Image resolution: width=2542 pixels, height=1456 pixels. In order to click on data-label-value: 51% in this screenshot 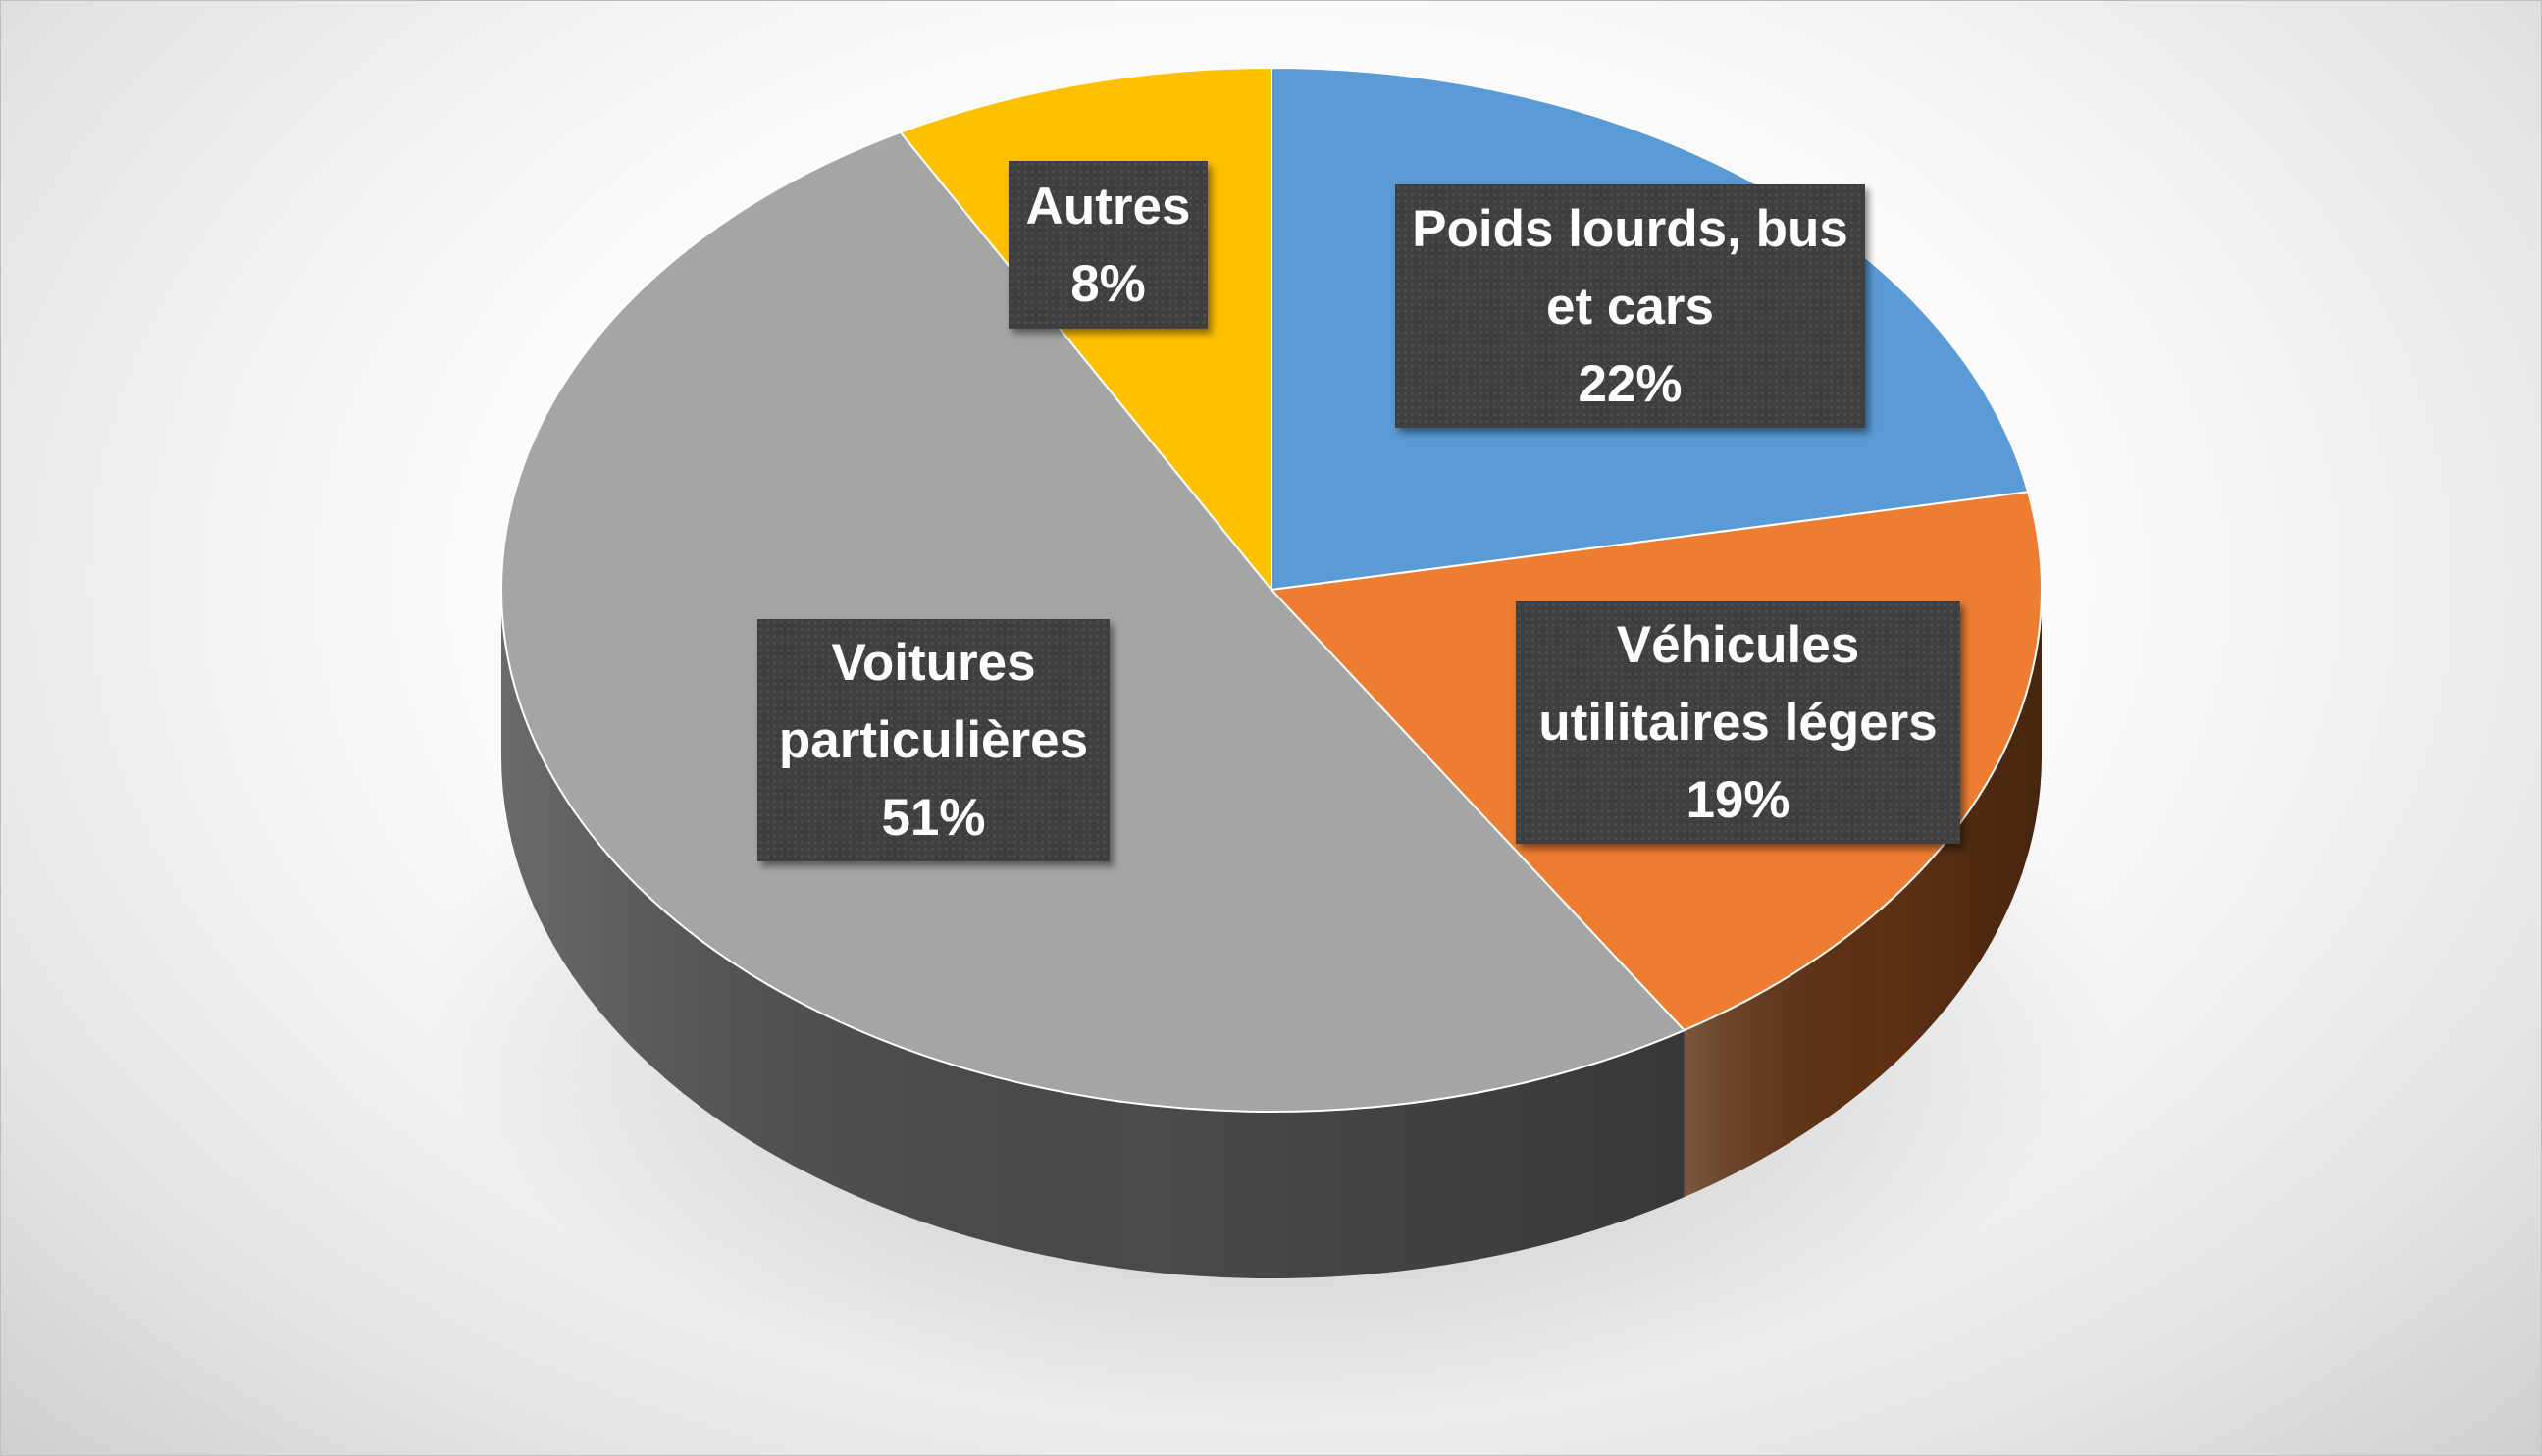, I will do `click(933, 818)`.